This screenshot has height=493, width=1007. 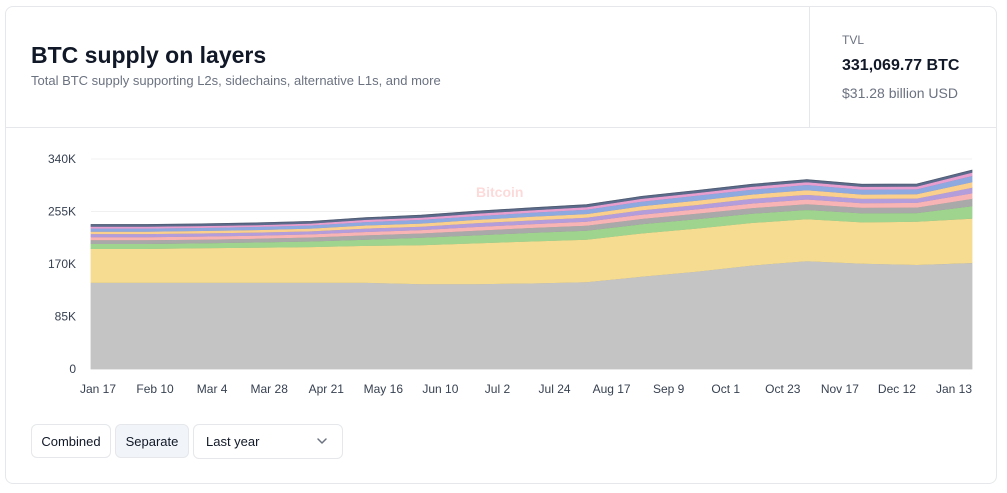 I want to click on combined-button: Combined, so click(x=71, y=441).